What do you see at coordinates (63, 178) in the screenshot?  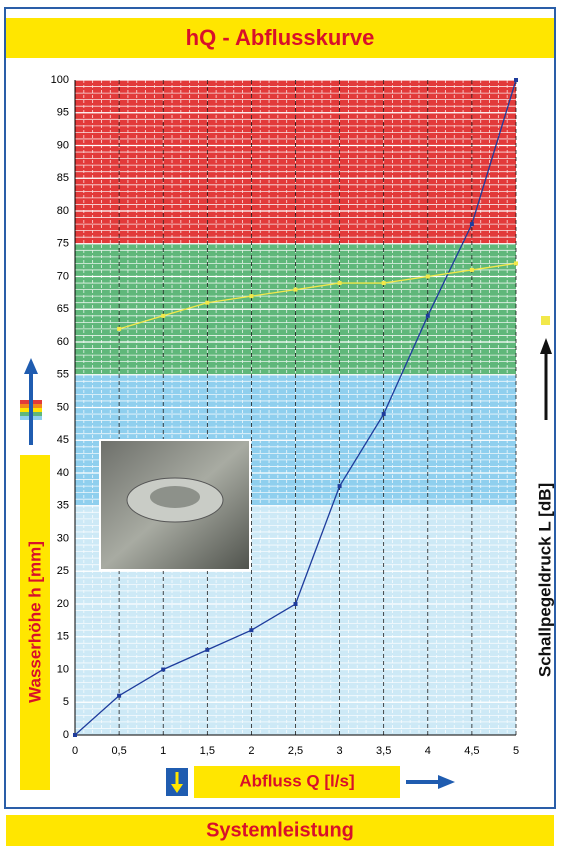 I see `y-tick-label: 85` at bounding box center [63, 178].